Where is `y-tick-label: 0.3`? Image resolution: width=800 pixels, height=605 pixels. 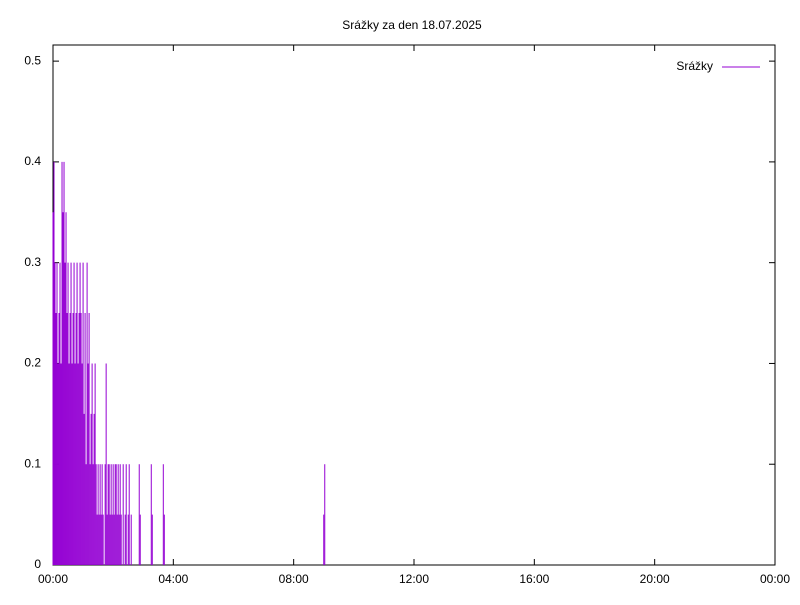 y-tick-label: 0.3 is located at coordinates (32, 262).